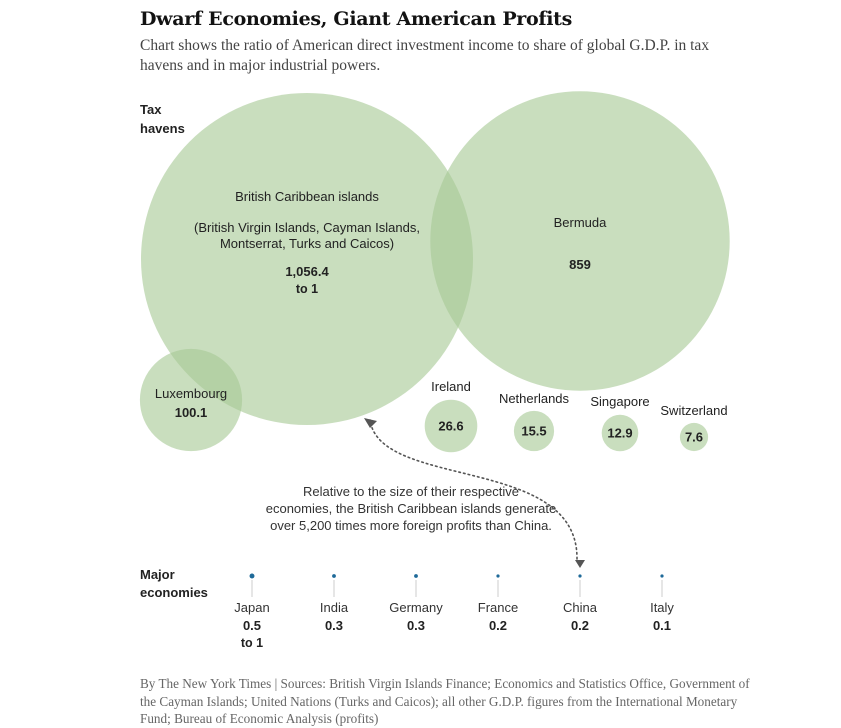  Describe the element at coordinates (662, 576) in the screenshot. I see `dot-italy` at that location.